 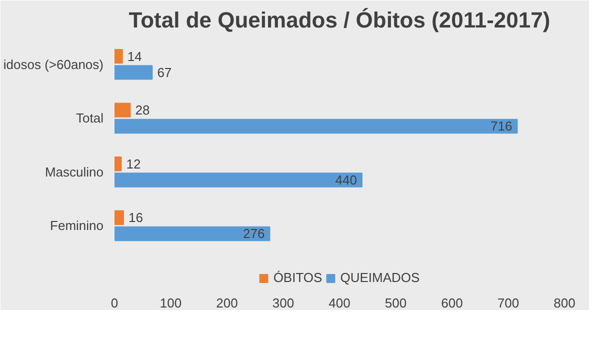 What do you see at coordinates (77, 226) in the screenshot?
I see `y-tick-label: Feminino` at bounding box center [77, 226].